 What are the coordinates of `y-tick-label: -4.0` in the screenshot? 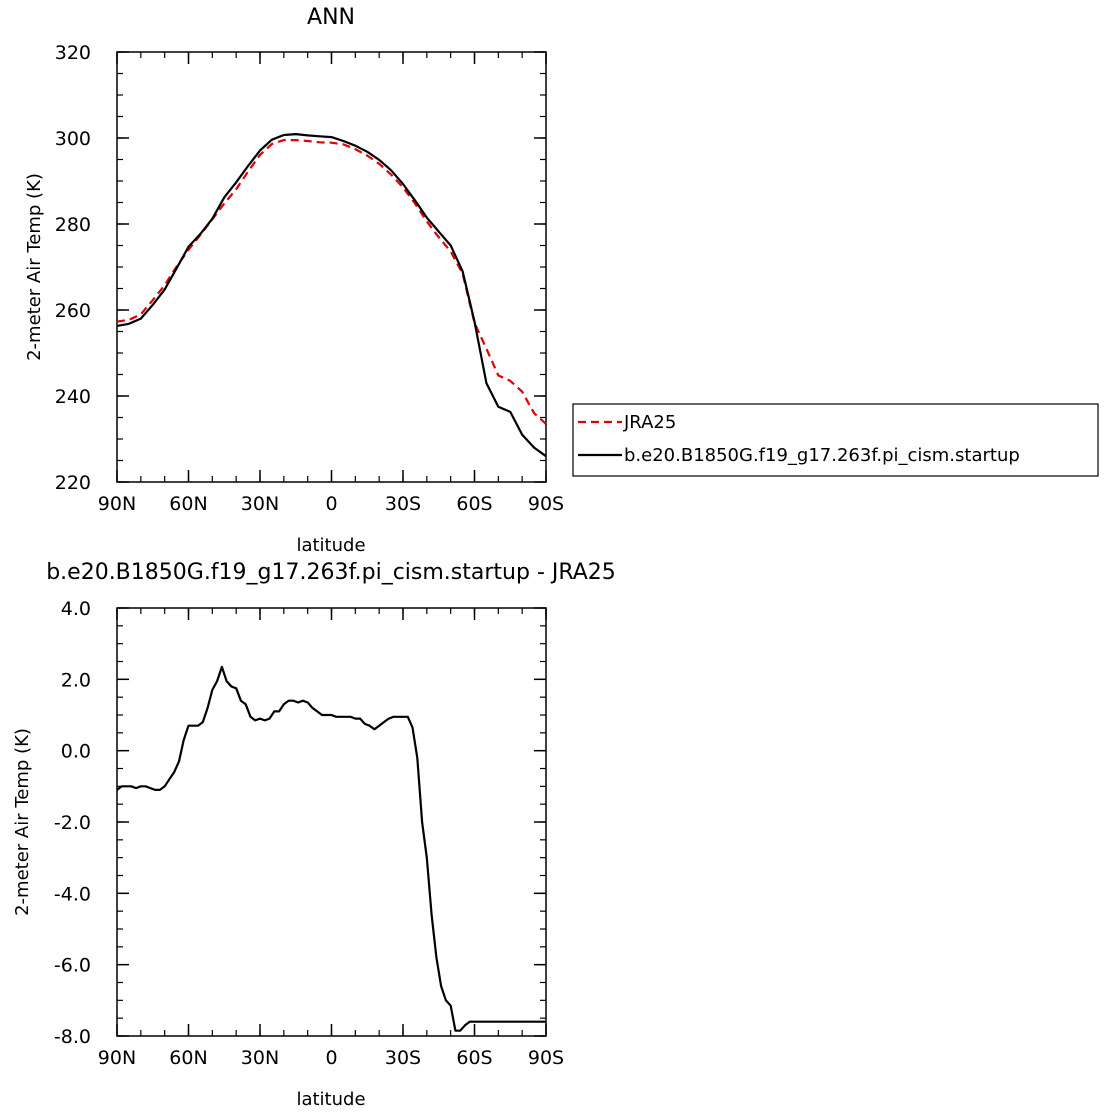 It's located at (72, 894).